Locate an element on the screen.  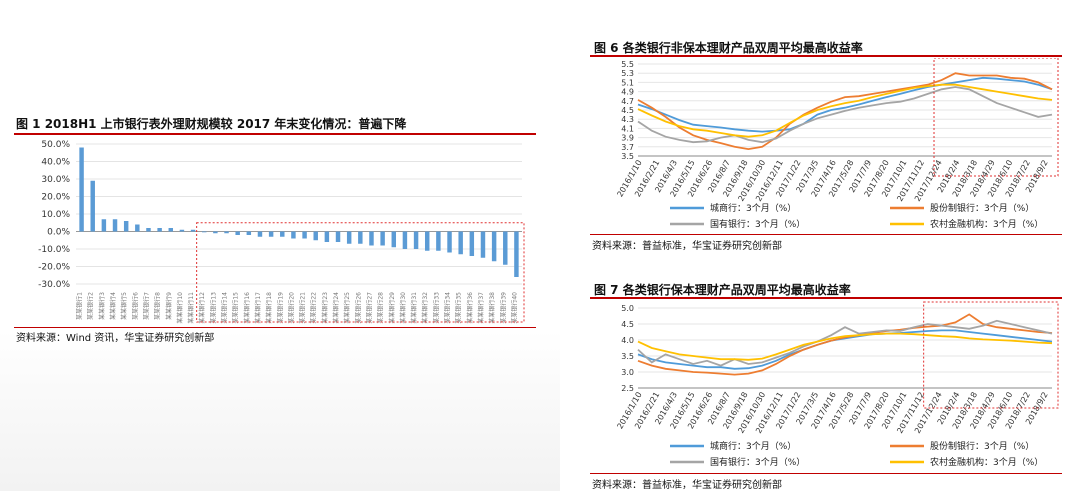
fig1-xtick-label: 某某银行18 is located at coordinates (269, 308).